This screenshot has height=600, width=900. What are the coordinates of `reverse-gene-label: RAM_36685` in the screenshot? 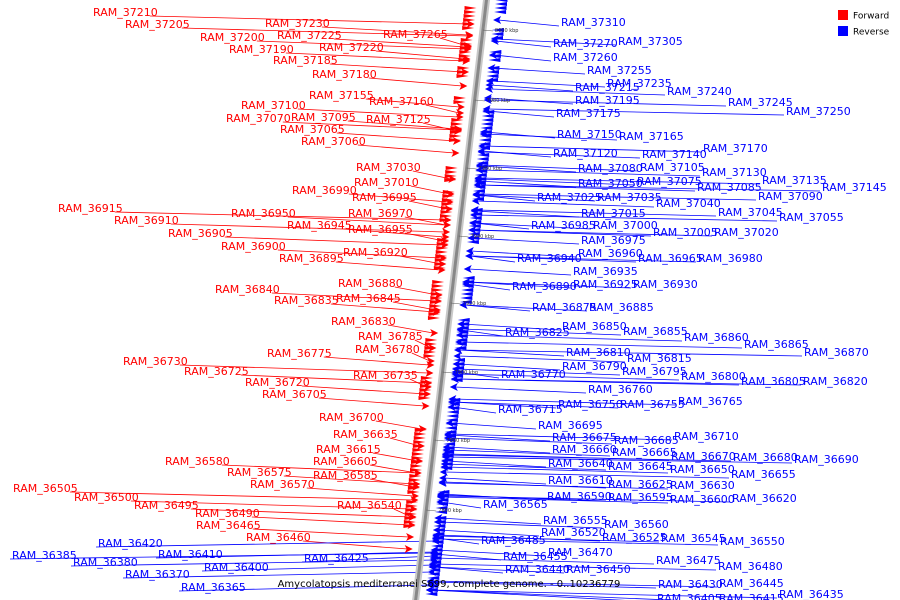 It's located at (646, 440).